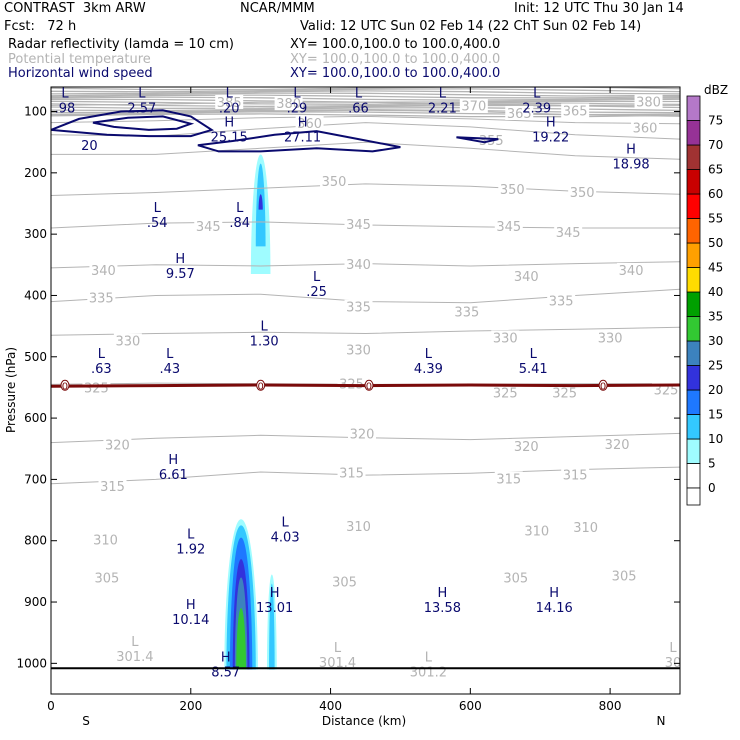 This screenshot has height=740, width=740. Describe the element at coordinates (358, 527) in the screenshot. I see `theta-label: 310` at that location.